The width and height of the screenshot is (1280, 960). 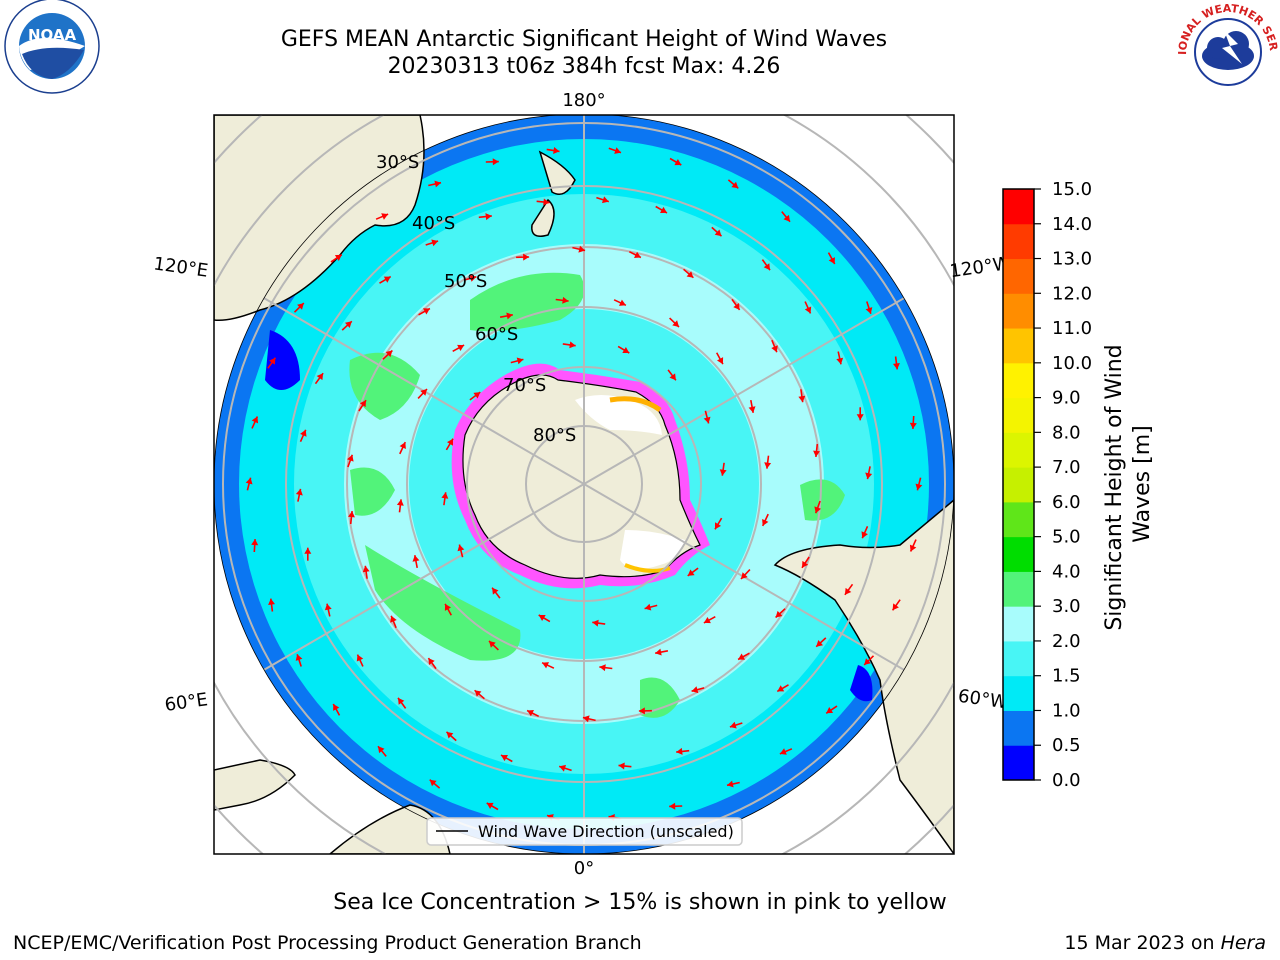 I want to click on colorbar-tick-label: 5.0, so click(x=1066, y=537).